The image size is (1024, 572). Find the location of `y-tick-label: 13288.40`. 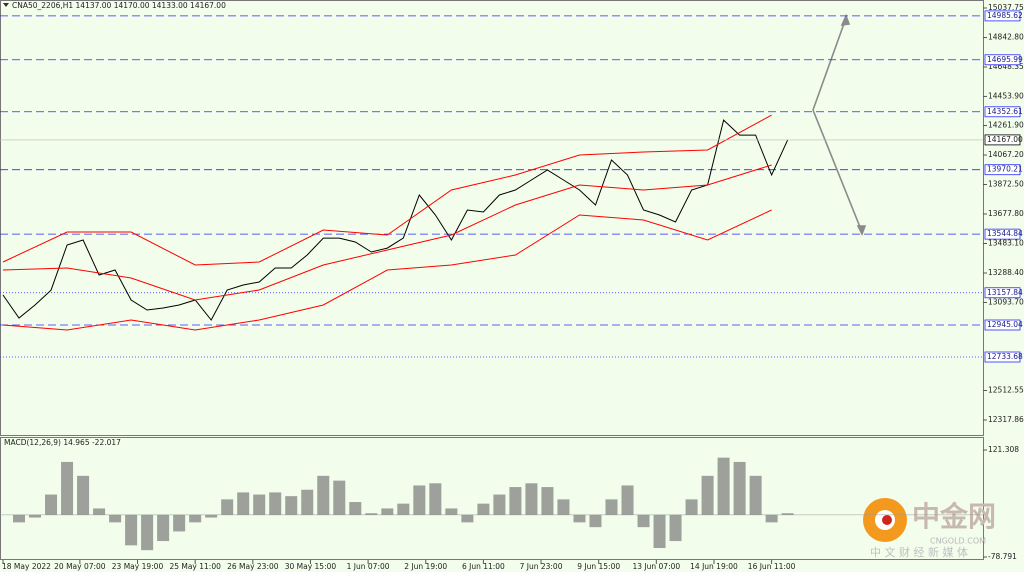

y-tick-label: 13288.40 is located at coordinates (1006, 272).